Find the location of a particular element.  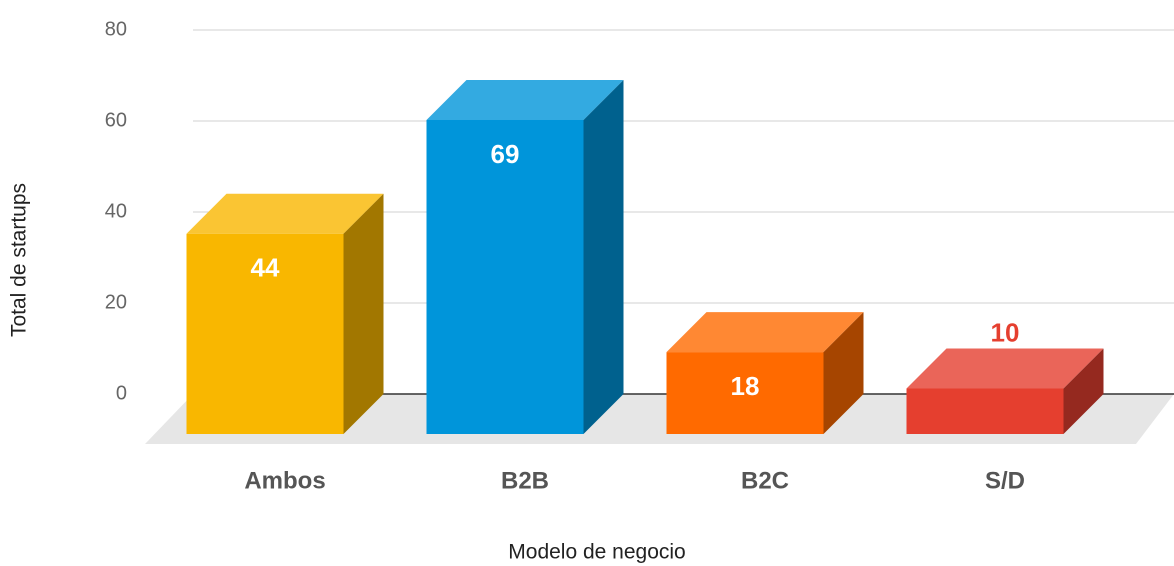

y-axis-title: Total de startups is located at coordinates (19, 260).